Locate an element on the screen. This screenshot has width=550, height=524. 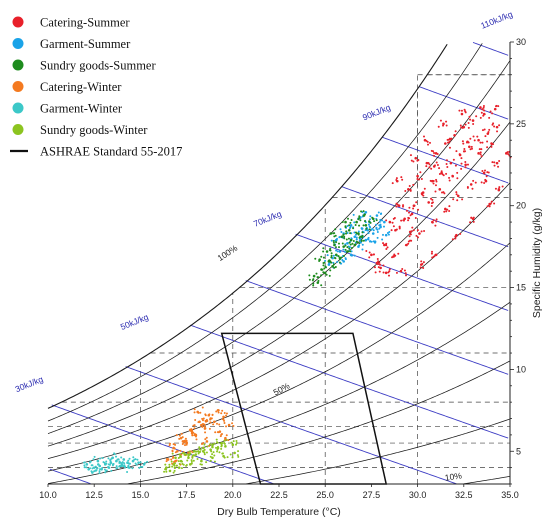
x-tick-label: 15.0 is located at coordinates (141, 495).